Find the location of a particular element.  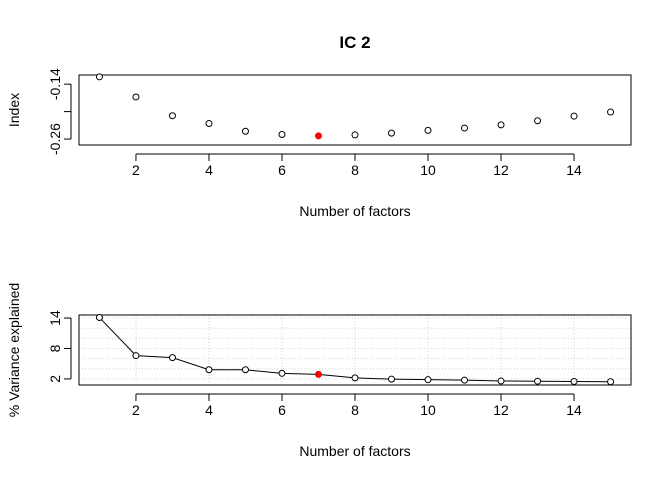

variance-x-tick-label: 8 is located at coordinates (355, 410).